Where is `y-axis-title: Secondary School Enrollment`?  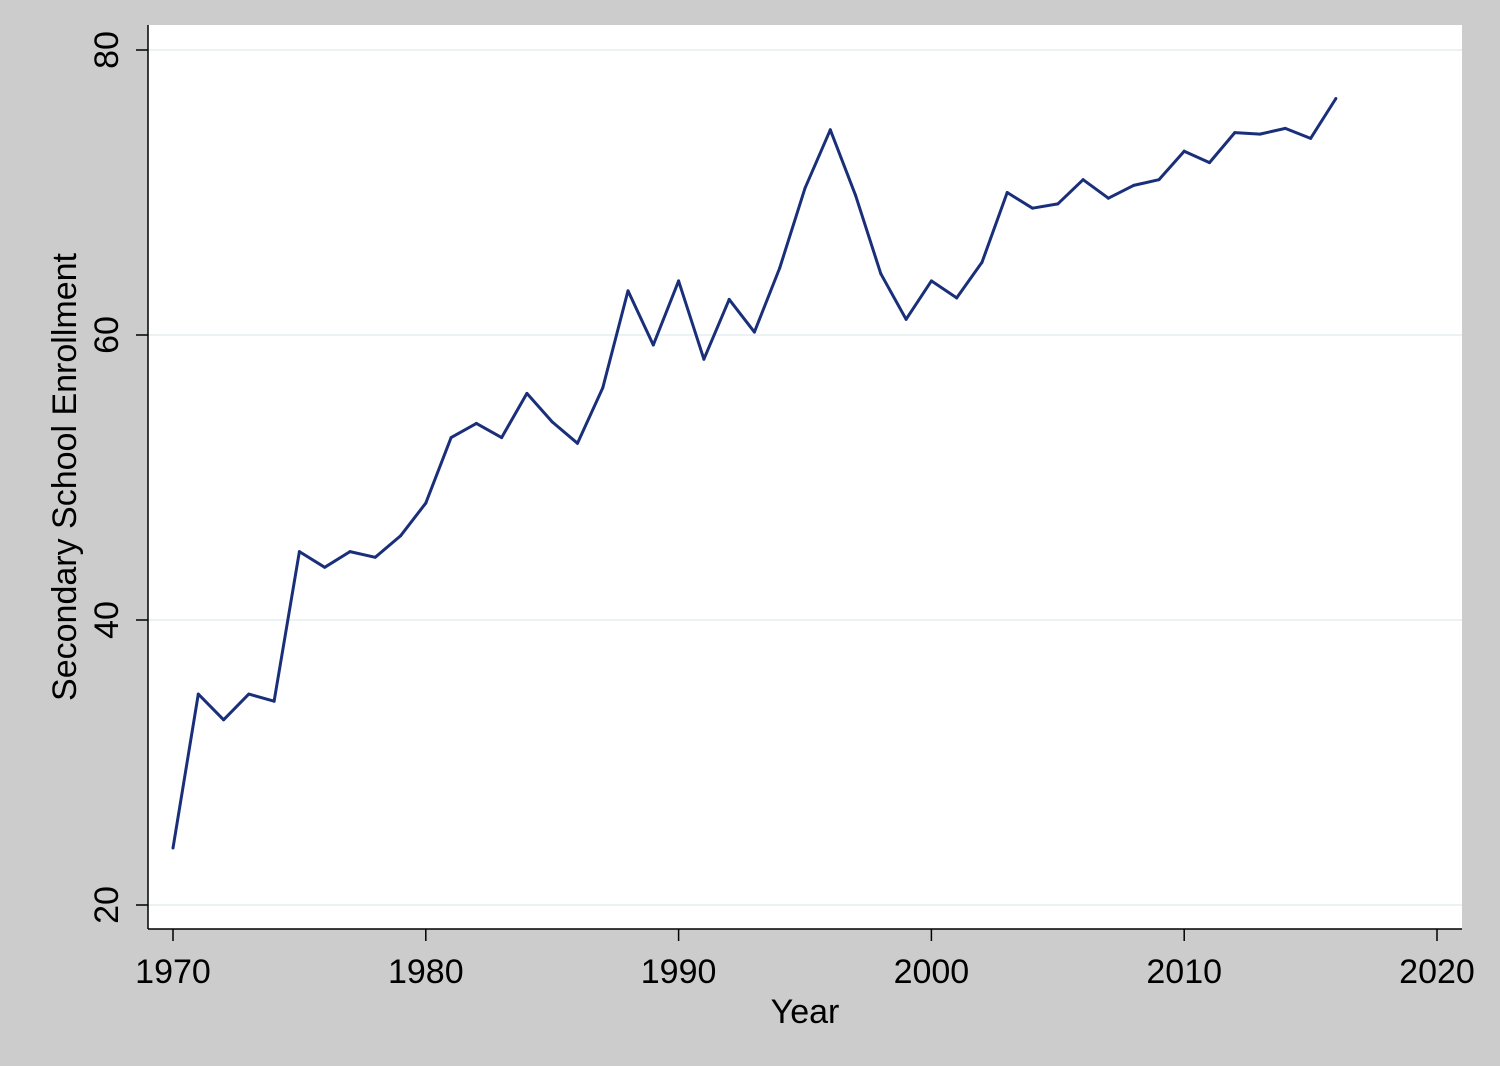 y-axis-title: Secondary School Enrollment is located at coordinates (65, 476).